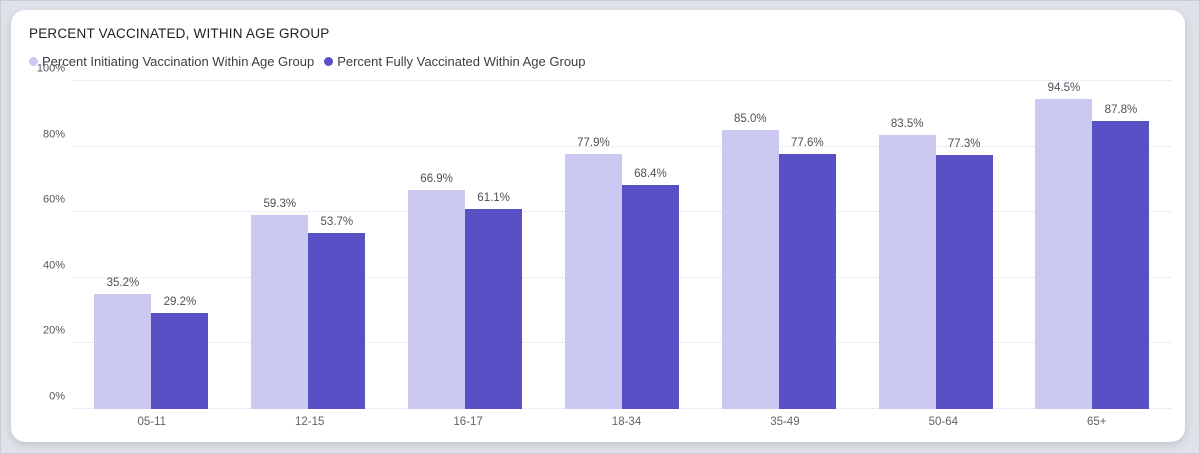 This screenshot has height=454, width=1200. Describe the element at coordinates (1121, 110) in the screenshot. I see `bar-value-label: 87.8%` at that location.